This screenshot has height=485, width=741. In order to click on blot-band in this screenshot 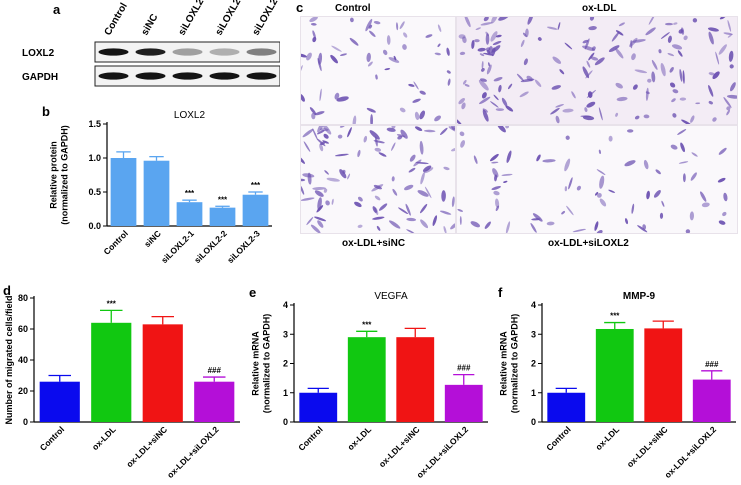, I will do `click(150, 52)`.